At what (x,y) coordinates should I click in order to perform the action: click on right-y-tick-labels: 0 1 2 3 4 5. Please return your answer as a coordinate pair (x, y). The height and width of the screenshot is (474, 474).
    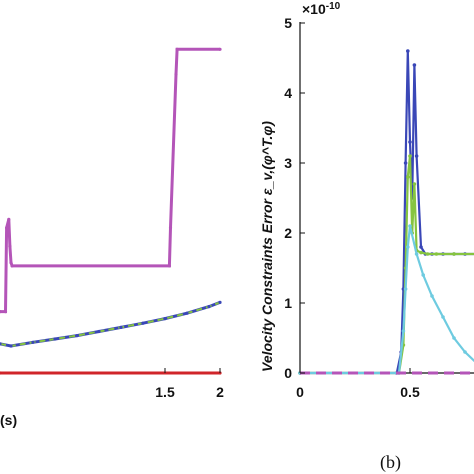
    Looking at the image, I should click on (294, 198).